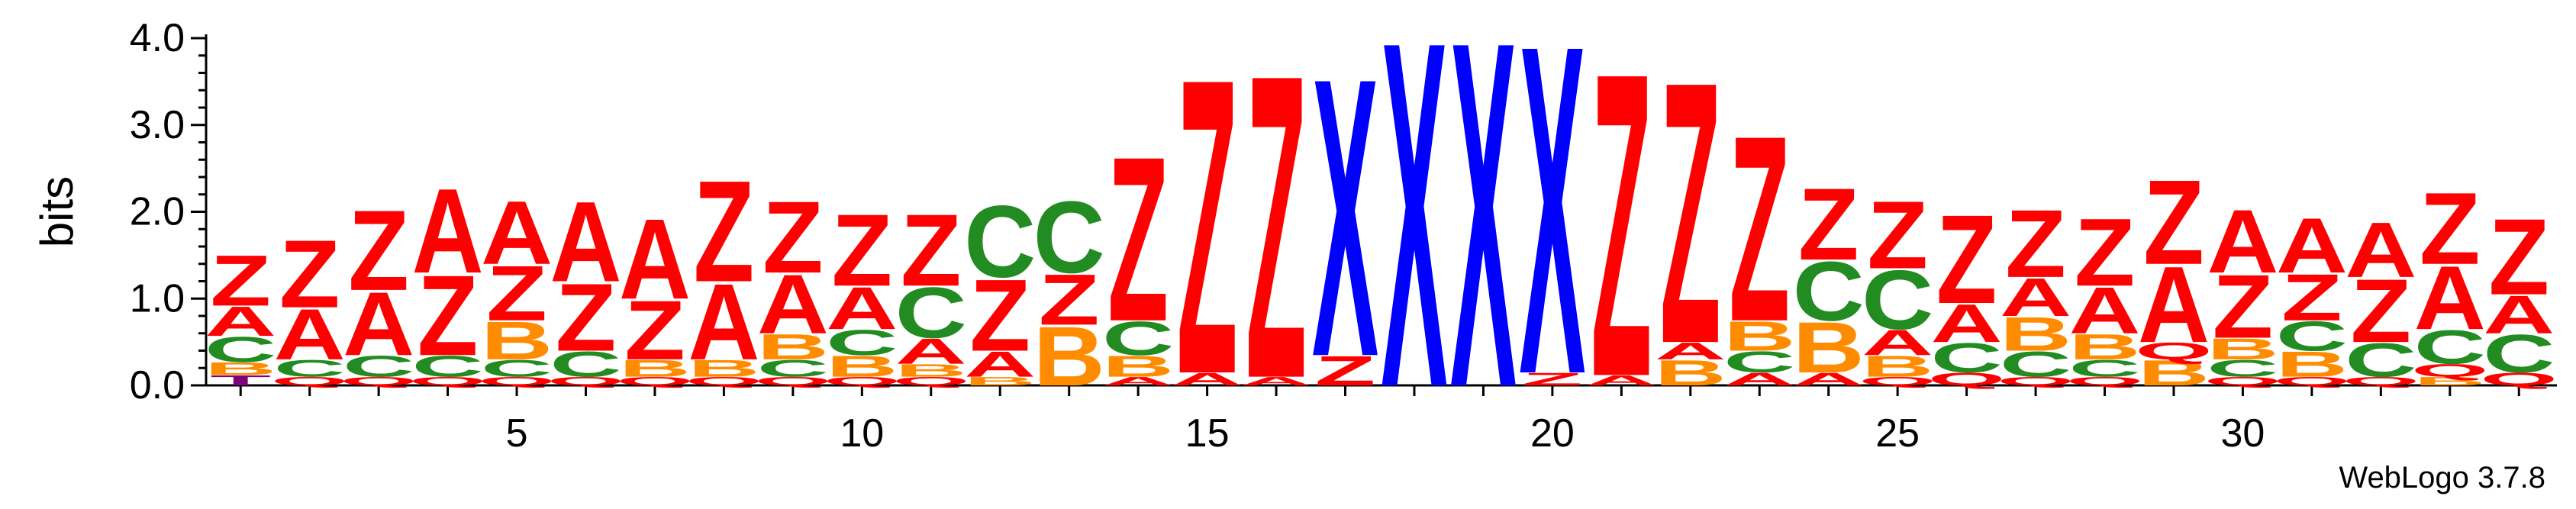  I want to click on logo-letter-t: T, so click(241, 380).